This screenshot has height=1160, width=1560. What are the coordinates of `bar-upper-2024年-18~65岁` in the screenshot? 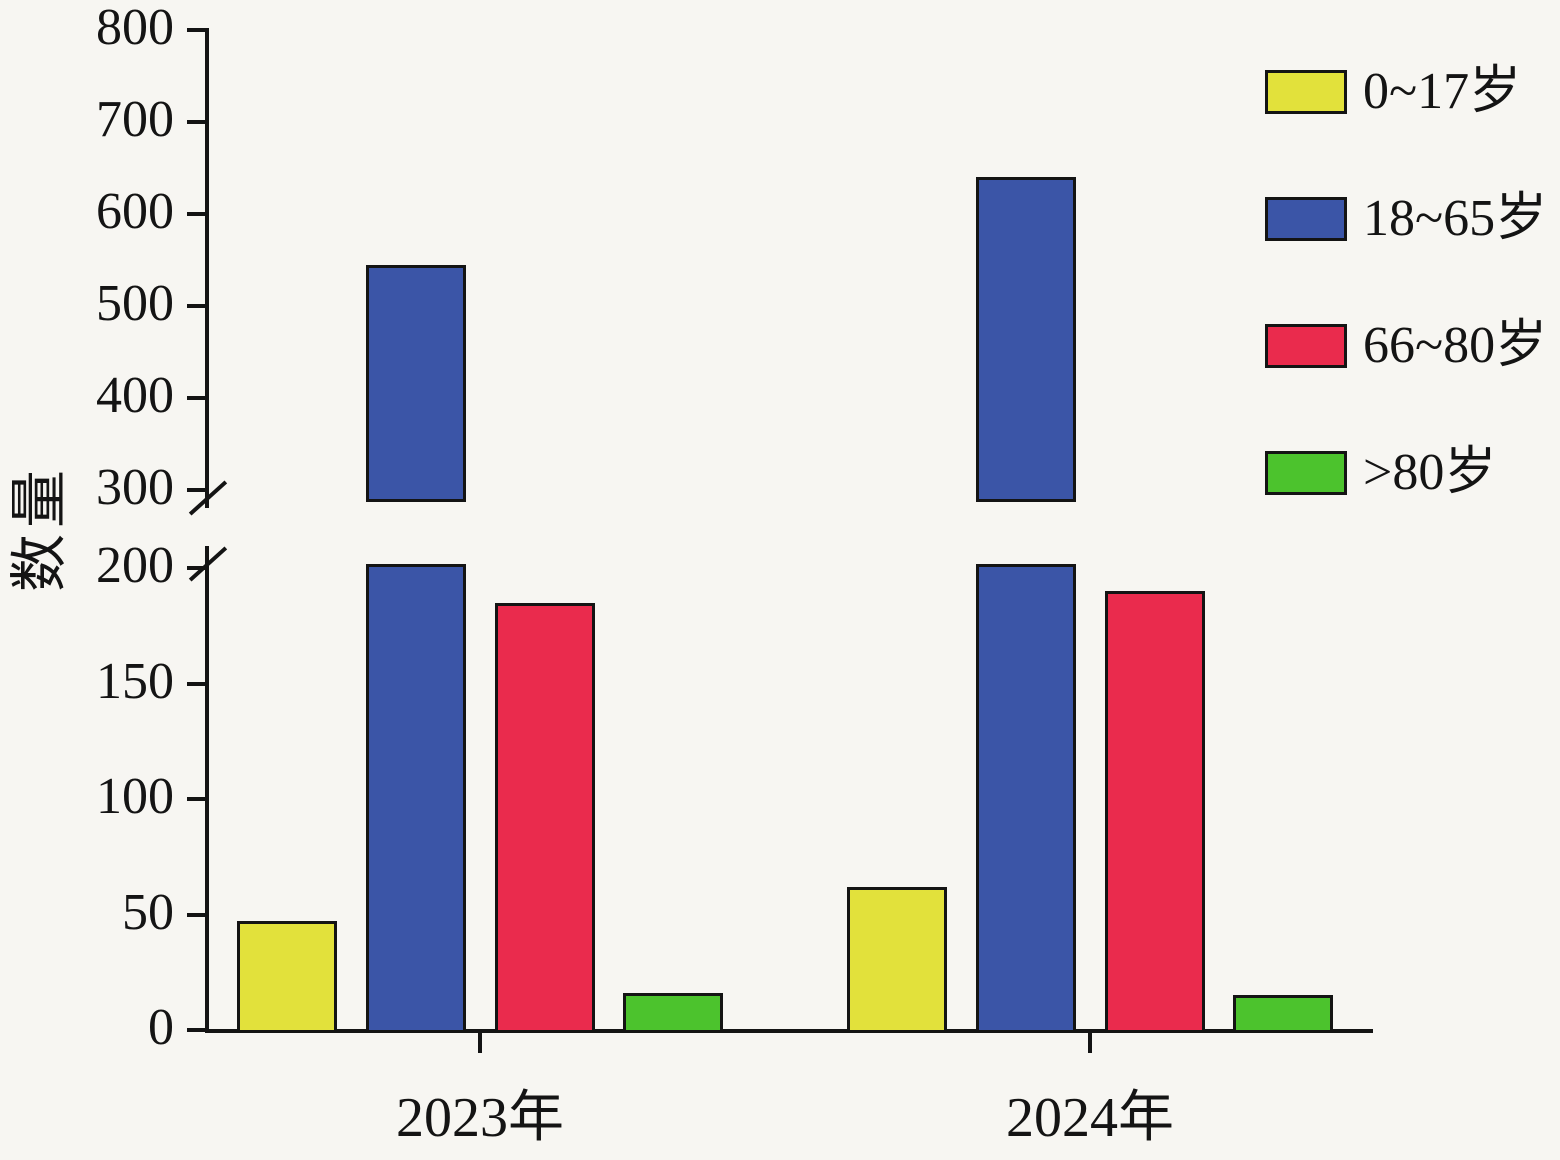 It's located at (1025, 339).